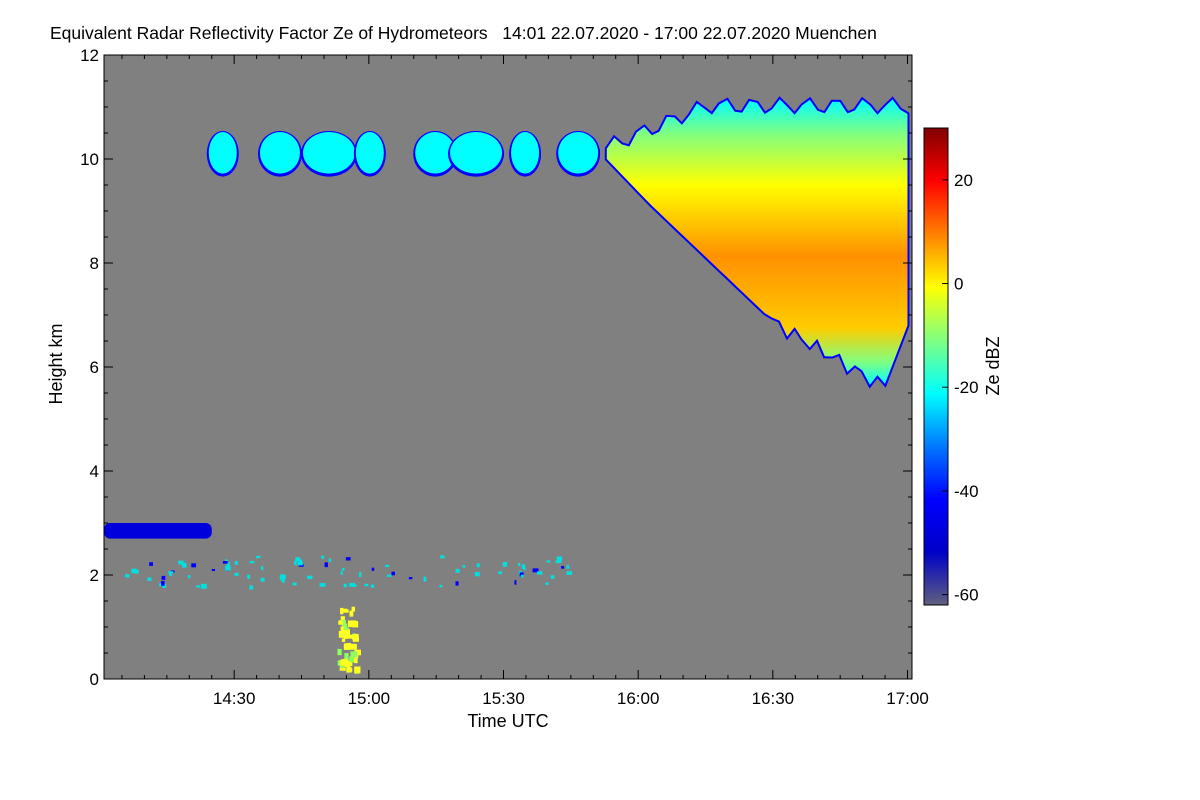 The height and width of the screenshot is (800, 1200). What do you see at coordinates (503, 698) in the screenshot?
I see `x-tick-label: 15:30` at bounding box center [503, 698].